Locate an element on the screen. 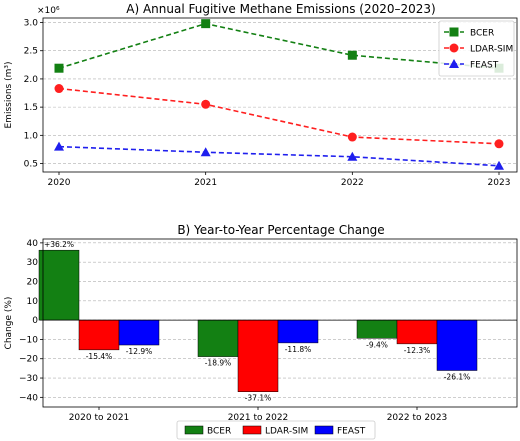 Image resolution: width=520 pixels, height=441 pixels. panel-a-multiplier: ×10⁶ is located at coordinates (48, 11).